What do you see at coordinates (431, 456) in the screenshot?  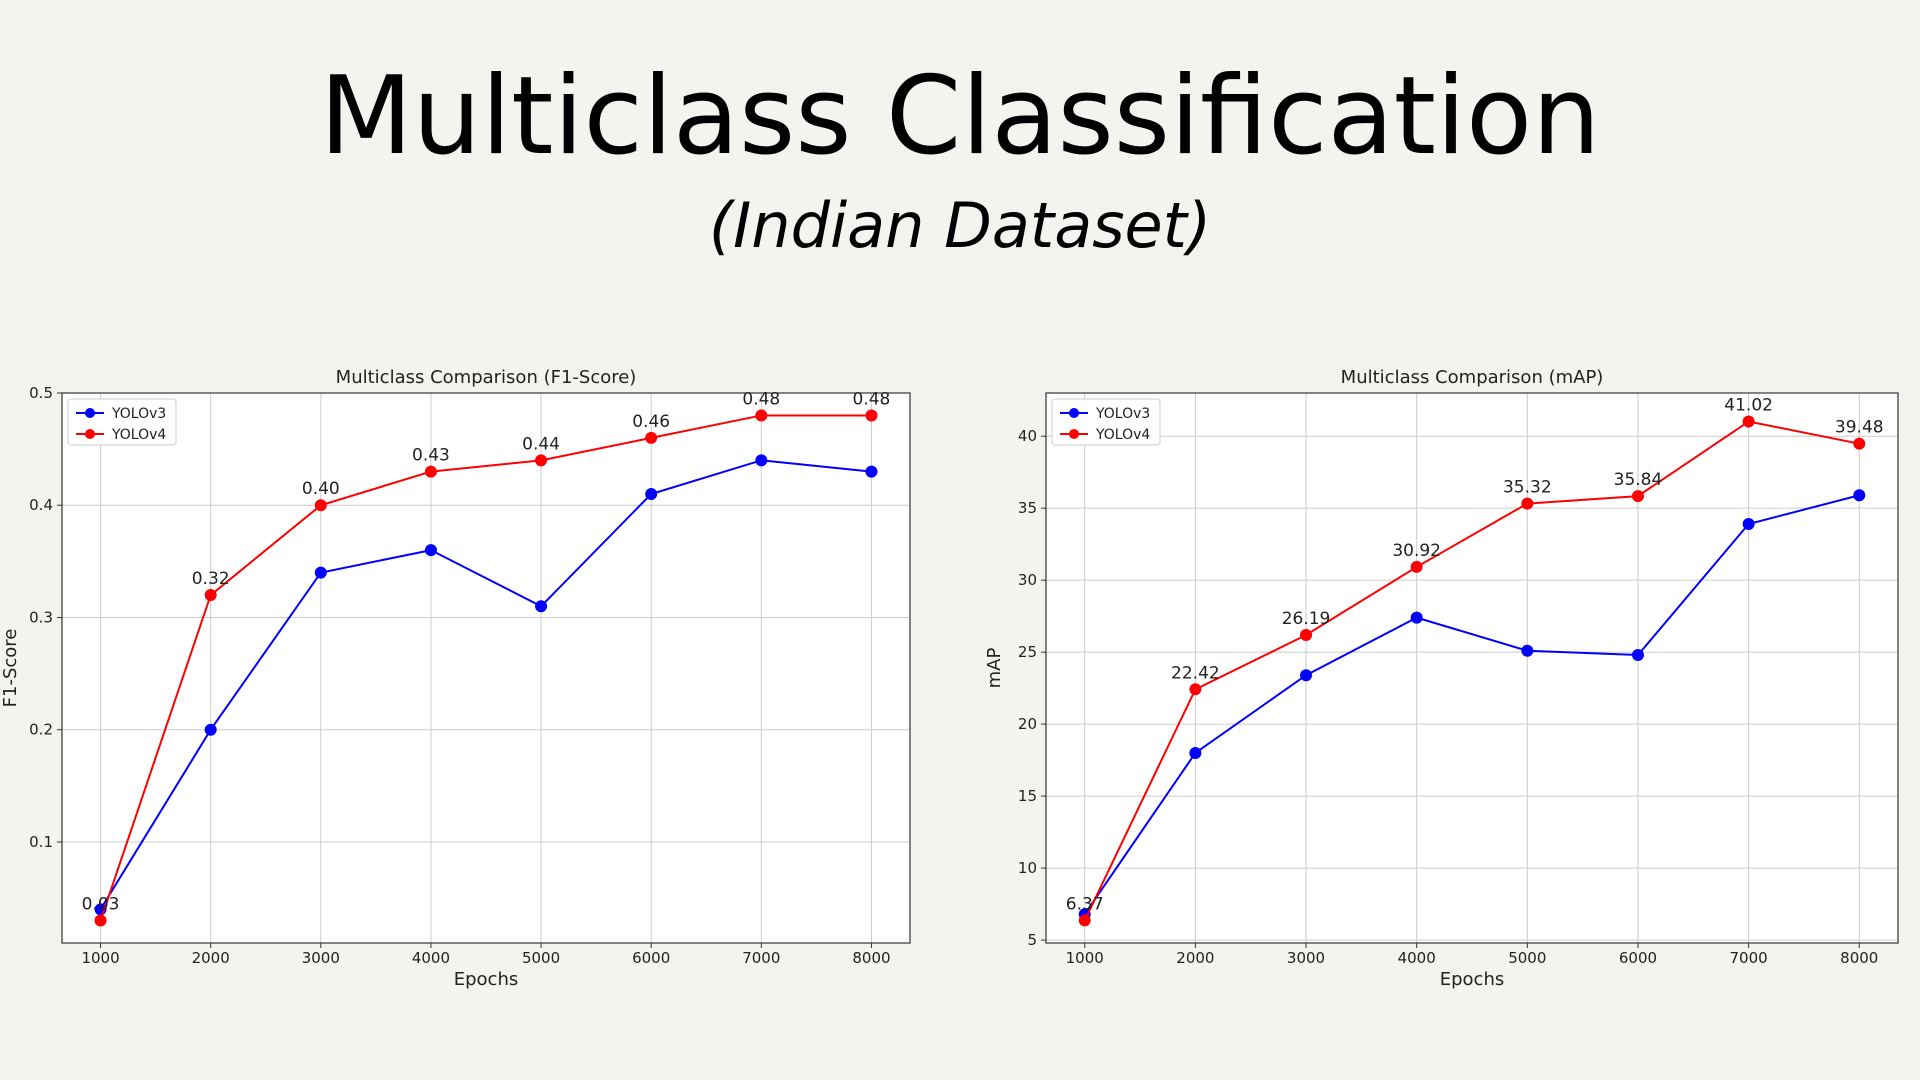 I see `data-label: 0.43` at bounding box center [431, 456].